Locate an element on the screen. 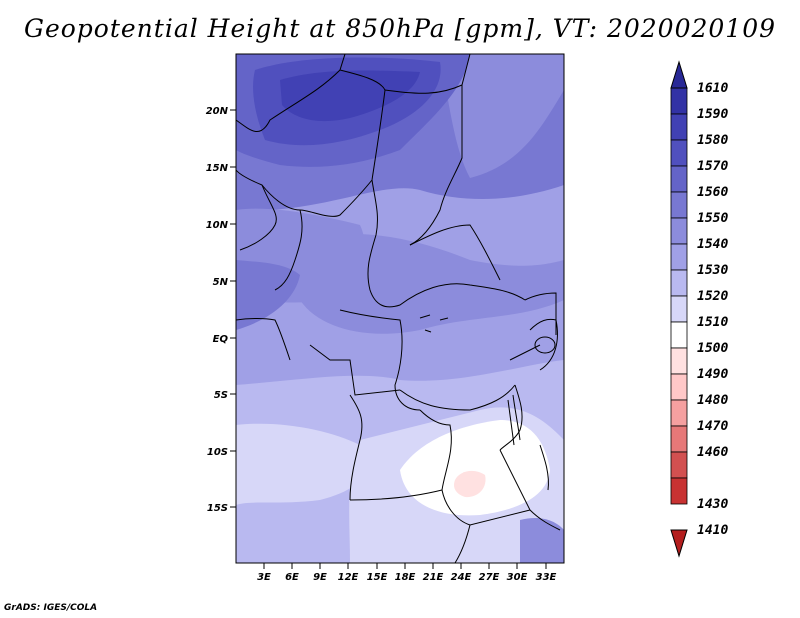 The width and height of the screenshot is (800, 618). lat-label-20n: 20N is located at coordinates (217, 111).